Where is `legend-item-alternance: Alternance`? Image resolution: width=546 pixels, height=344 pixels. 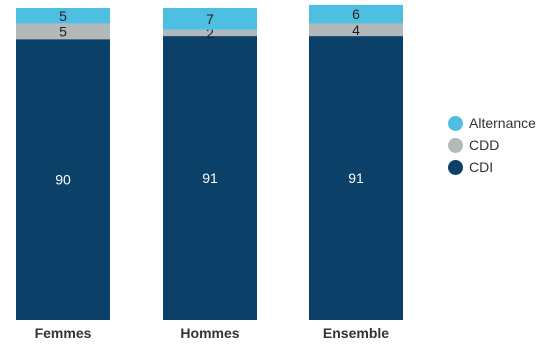
legend-item-alternance: Alternance is located at coordinates (492, 123).